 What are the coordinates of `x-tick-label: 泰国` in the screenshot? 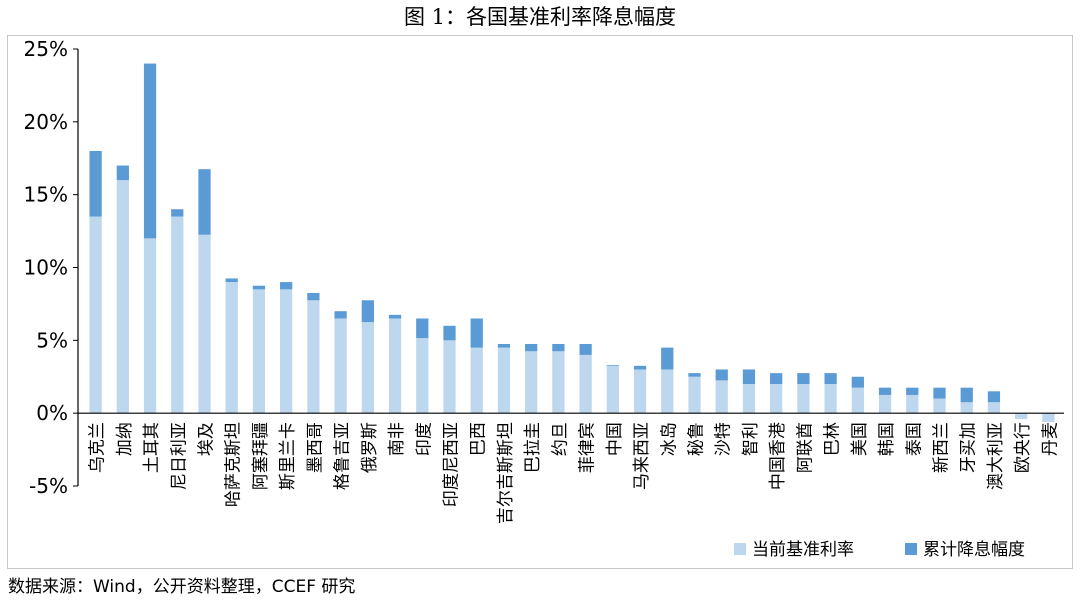 It's located at (914, 439).